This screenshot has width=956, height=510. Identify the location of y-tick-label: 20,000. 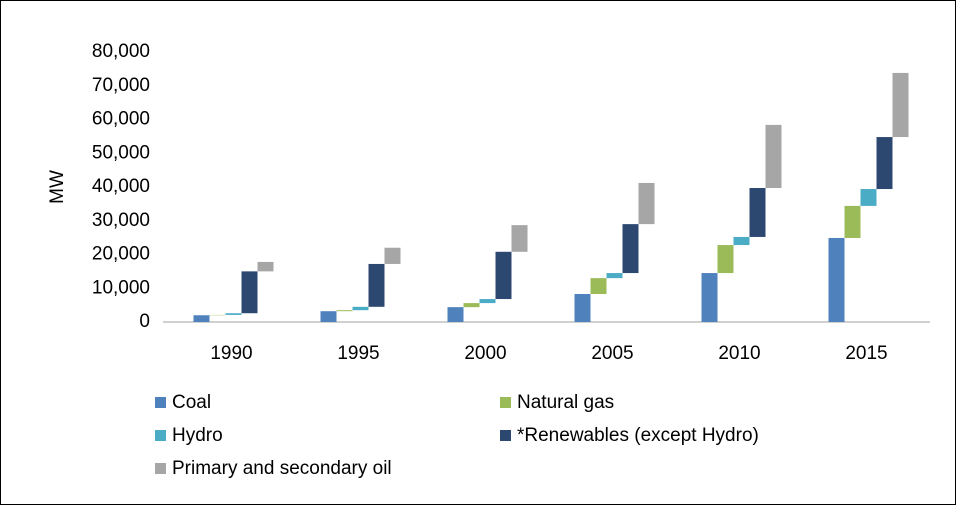
(121, 254).